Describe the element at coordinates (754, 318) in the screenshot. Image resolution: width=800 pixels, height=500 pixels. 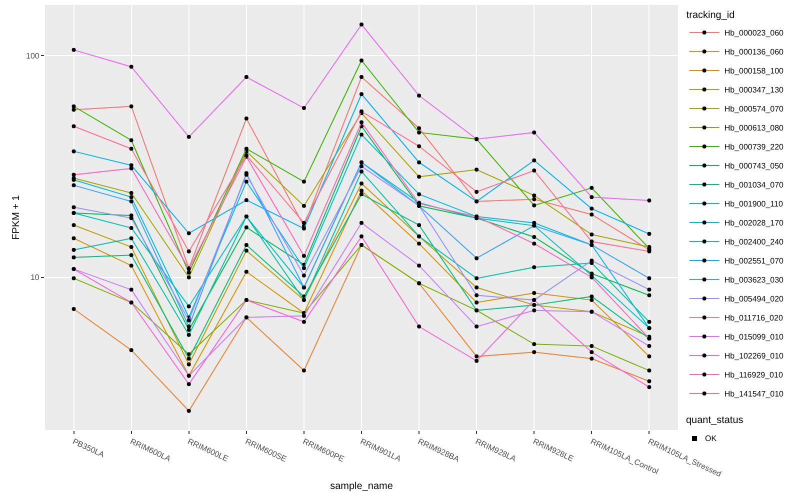
I see `legend-label: Hb_011716_020` at that location.